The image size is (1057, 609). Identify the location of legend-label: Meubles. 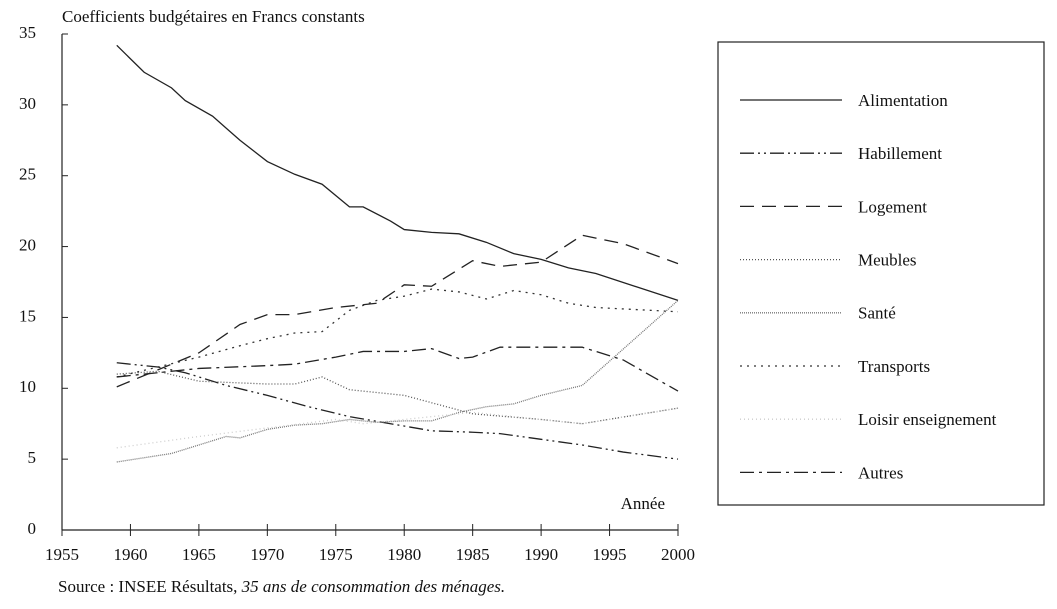
(887, 260).